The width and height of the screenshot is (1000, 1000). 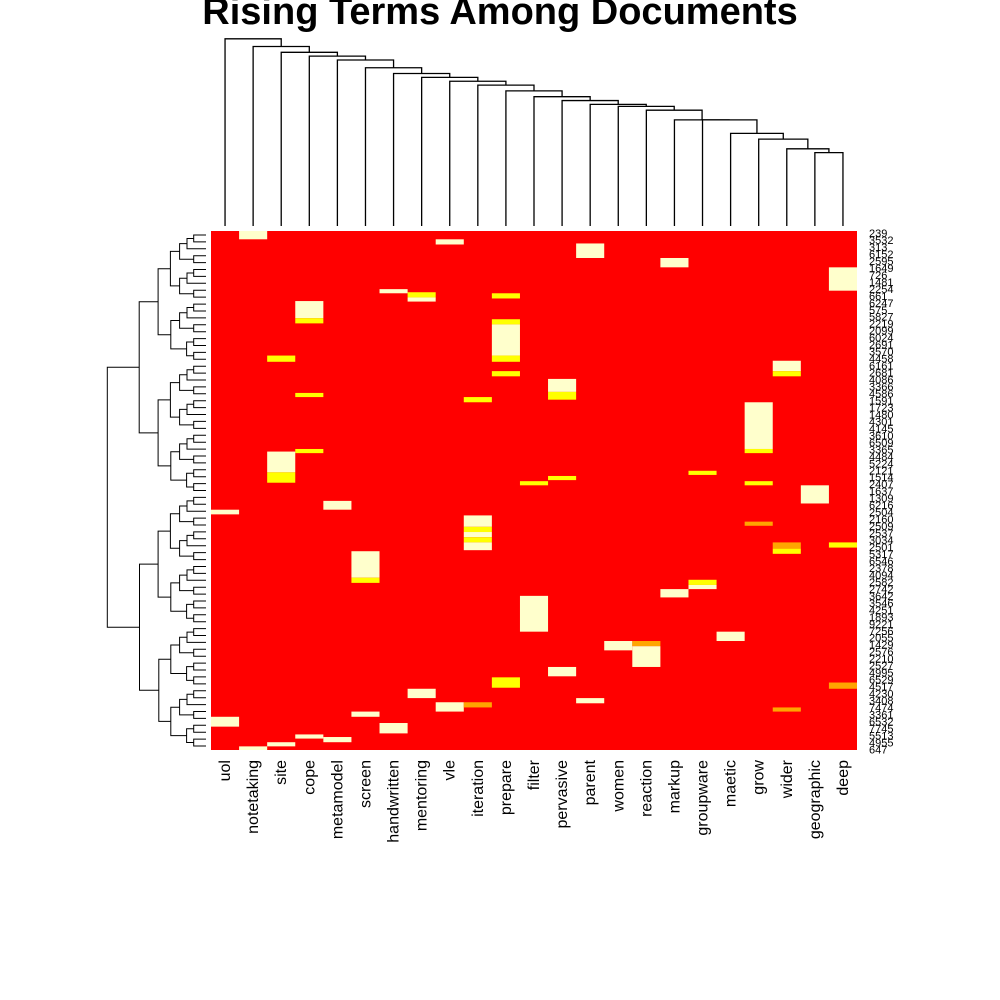 I want to click on row-label: 3570, so click(x=881, y=353).